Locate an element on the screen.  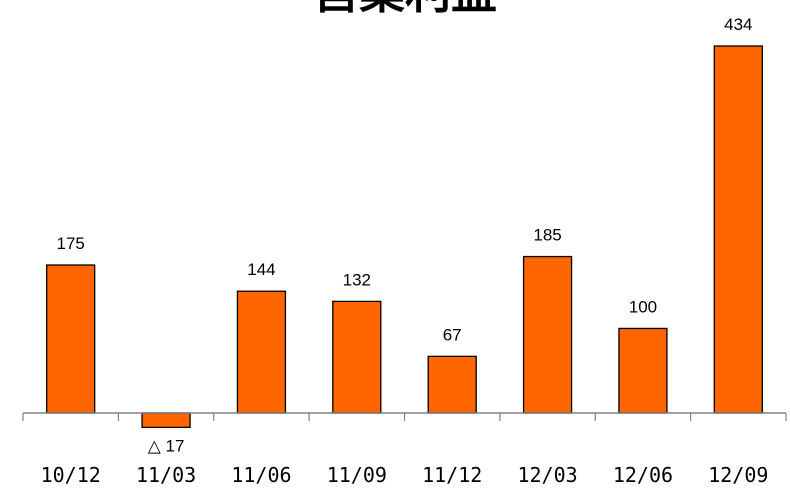
data-label: 185 is located at coordinates (547, 235).